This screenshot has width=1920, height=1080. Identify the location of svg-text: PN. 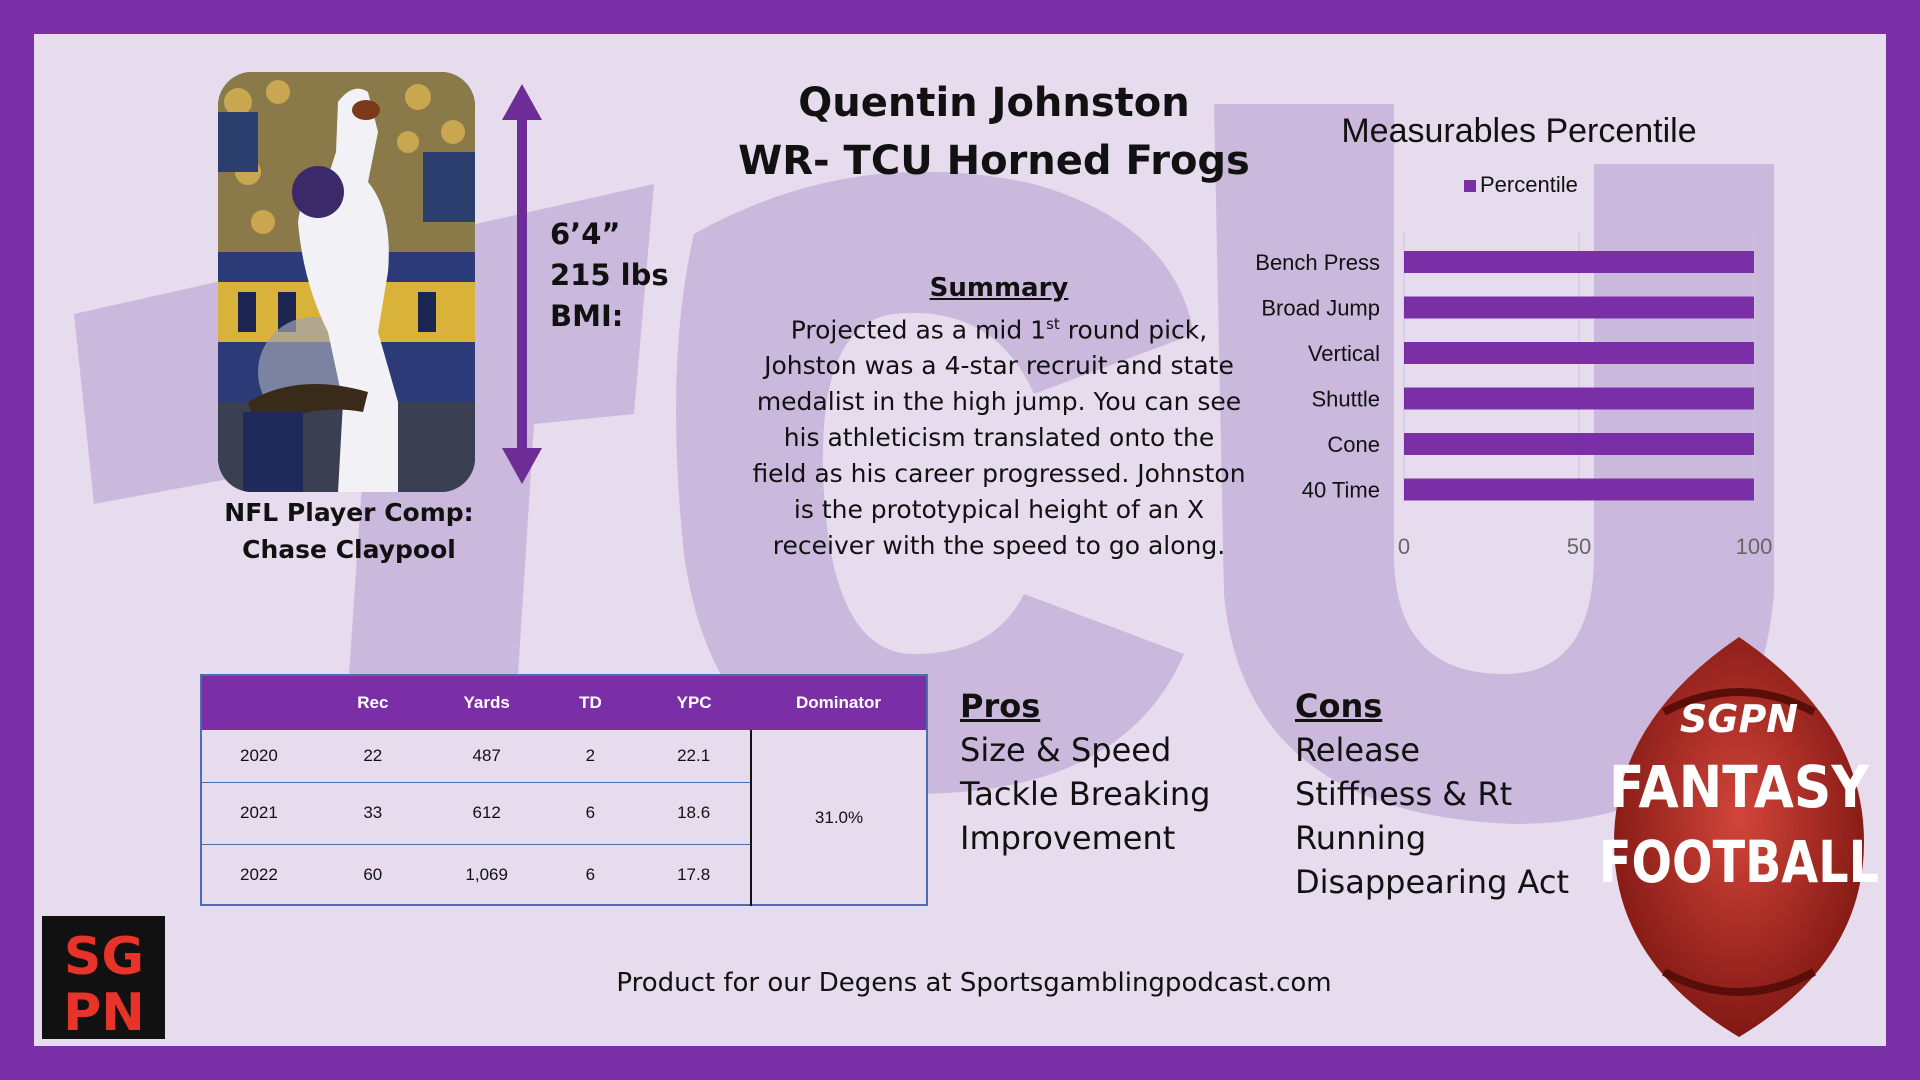
(104, 1011).